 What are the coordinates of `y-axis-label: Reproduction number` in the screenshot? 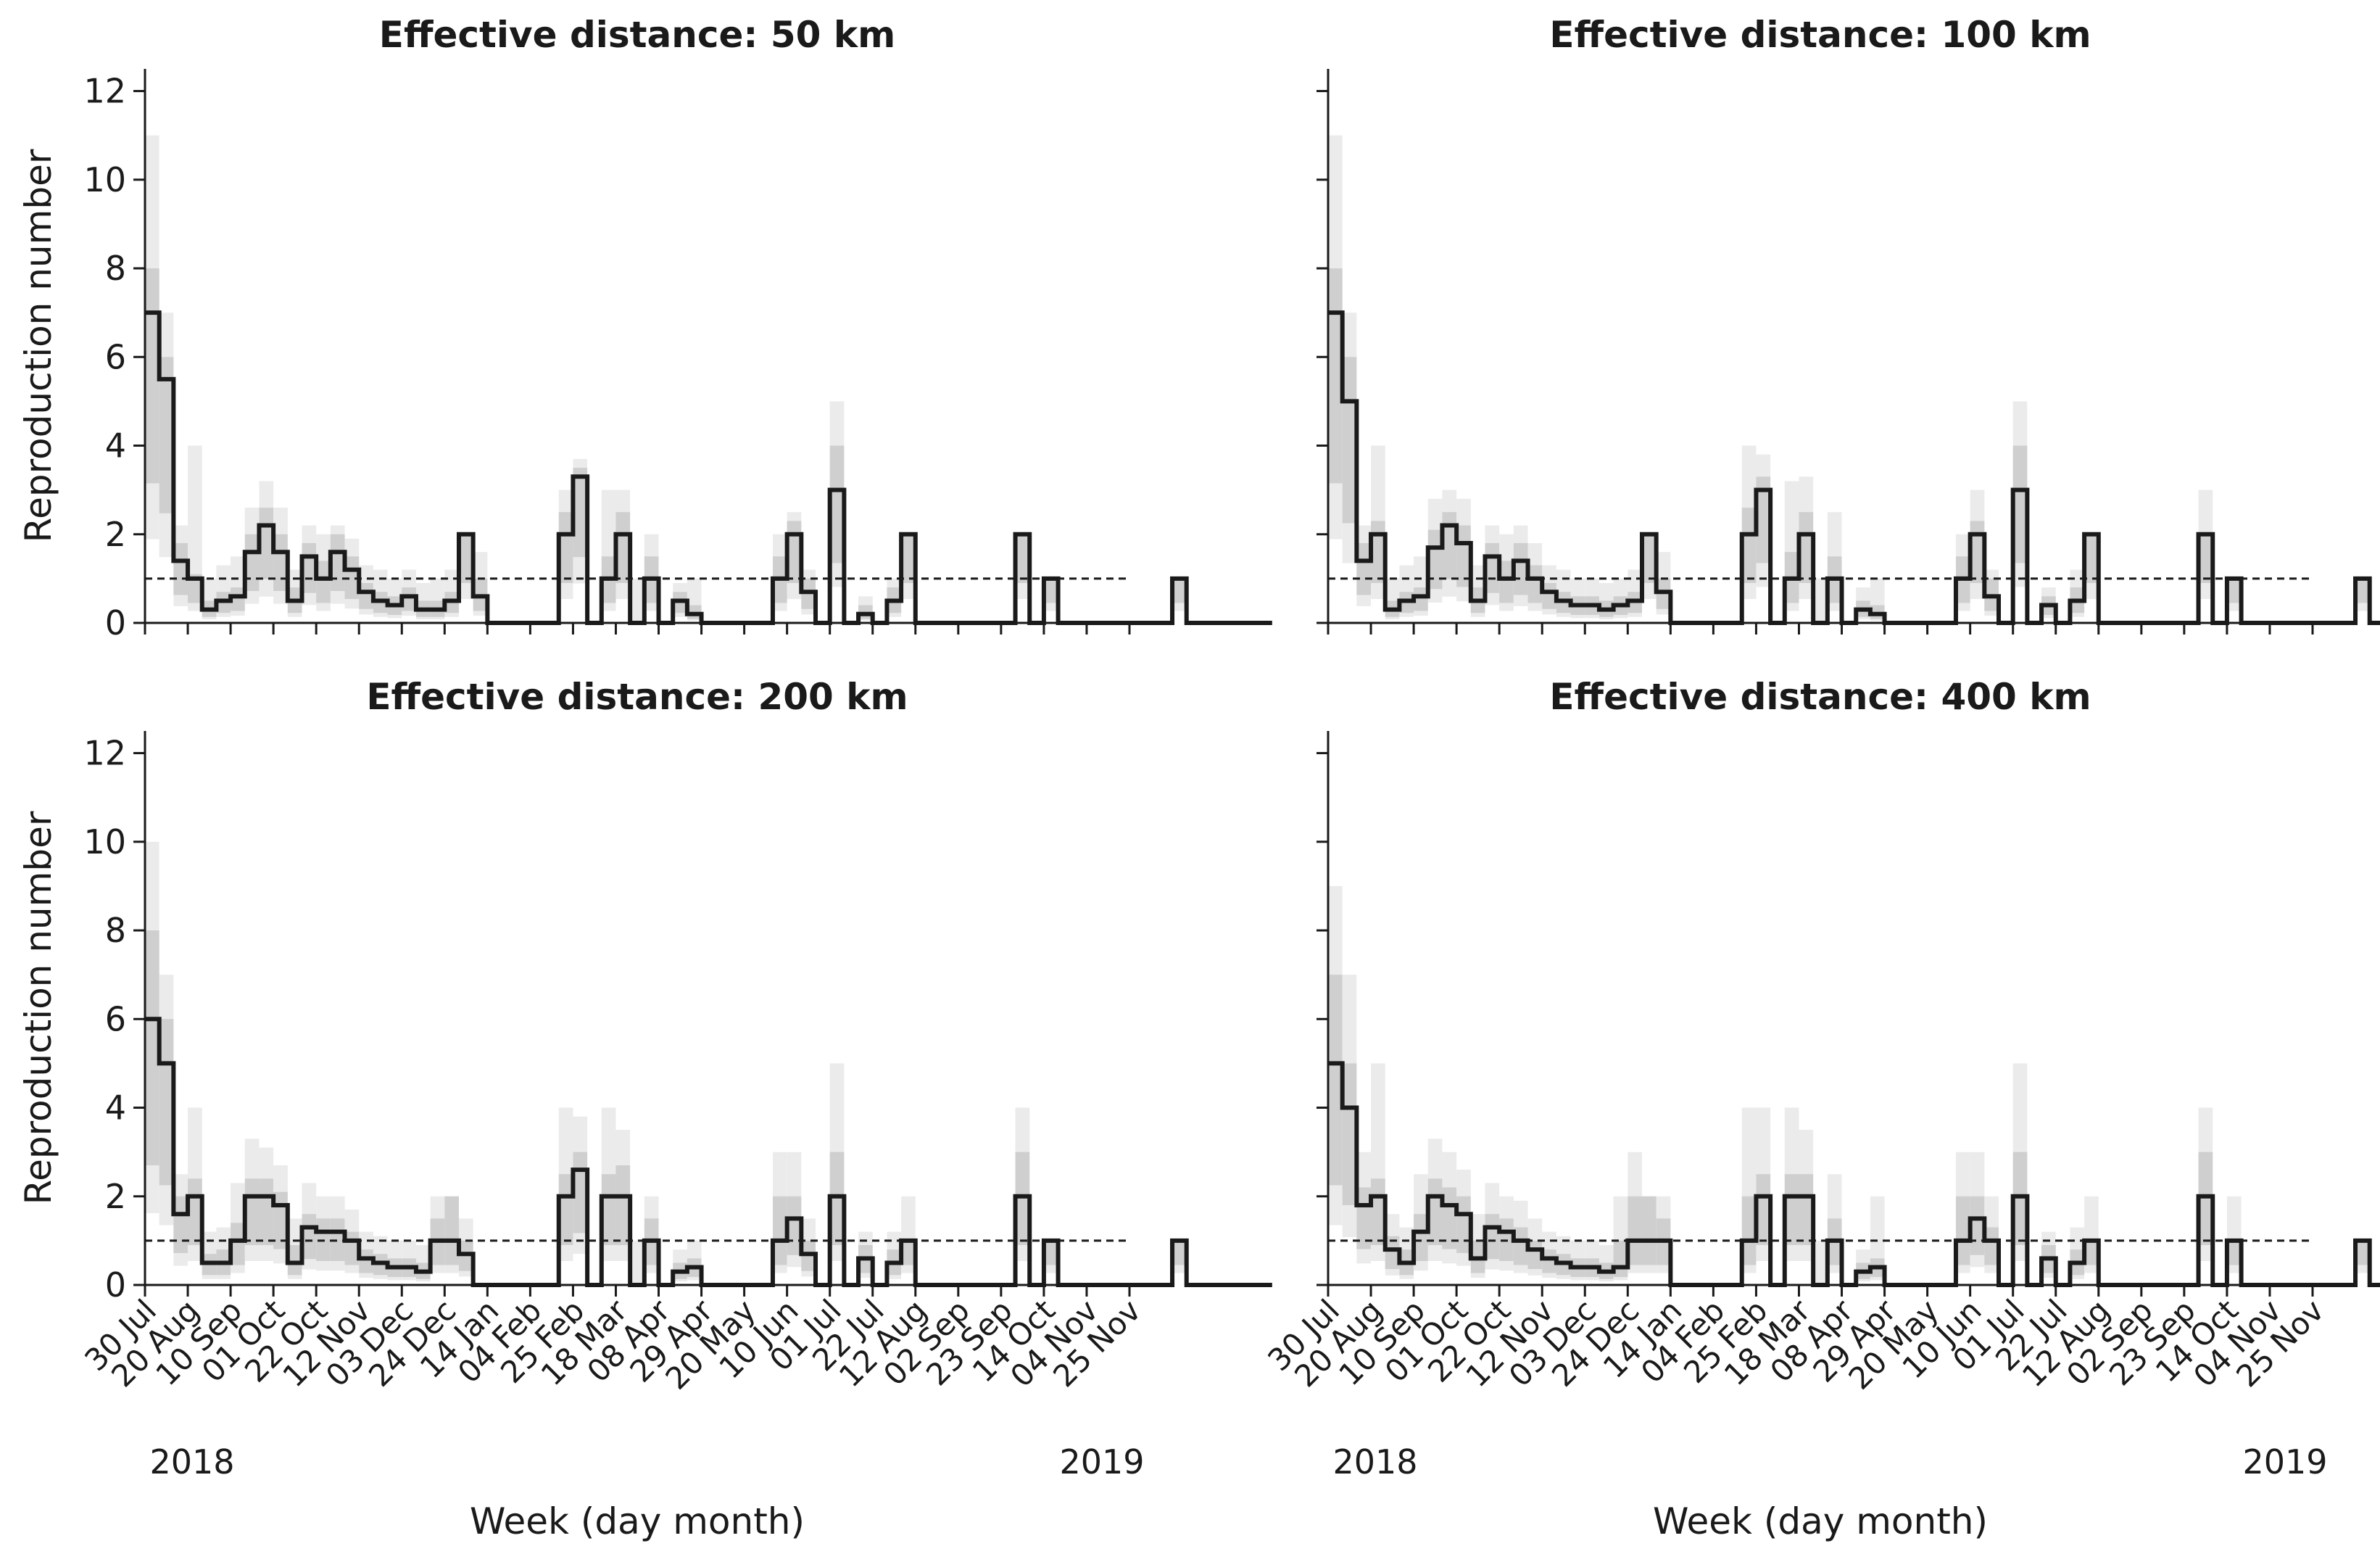 It's located at (38, 1008).